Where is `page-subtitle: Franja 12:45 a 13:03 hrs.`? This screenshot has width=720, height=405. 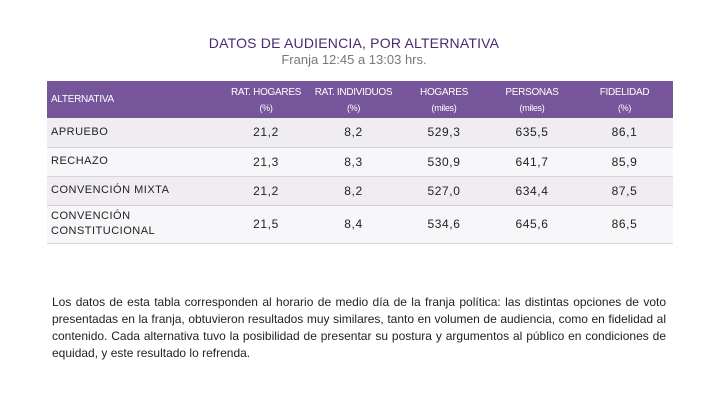 page-subtitle: Franja 12:45 a 13:03 hrs. is located at coordinates (354, 59).